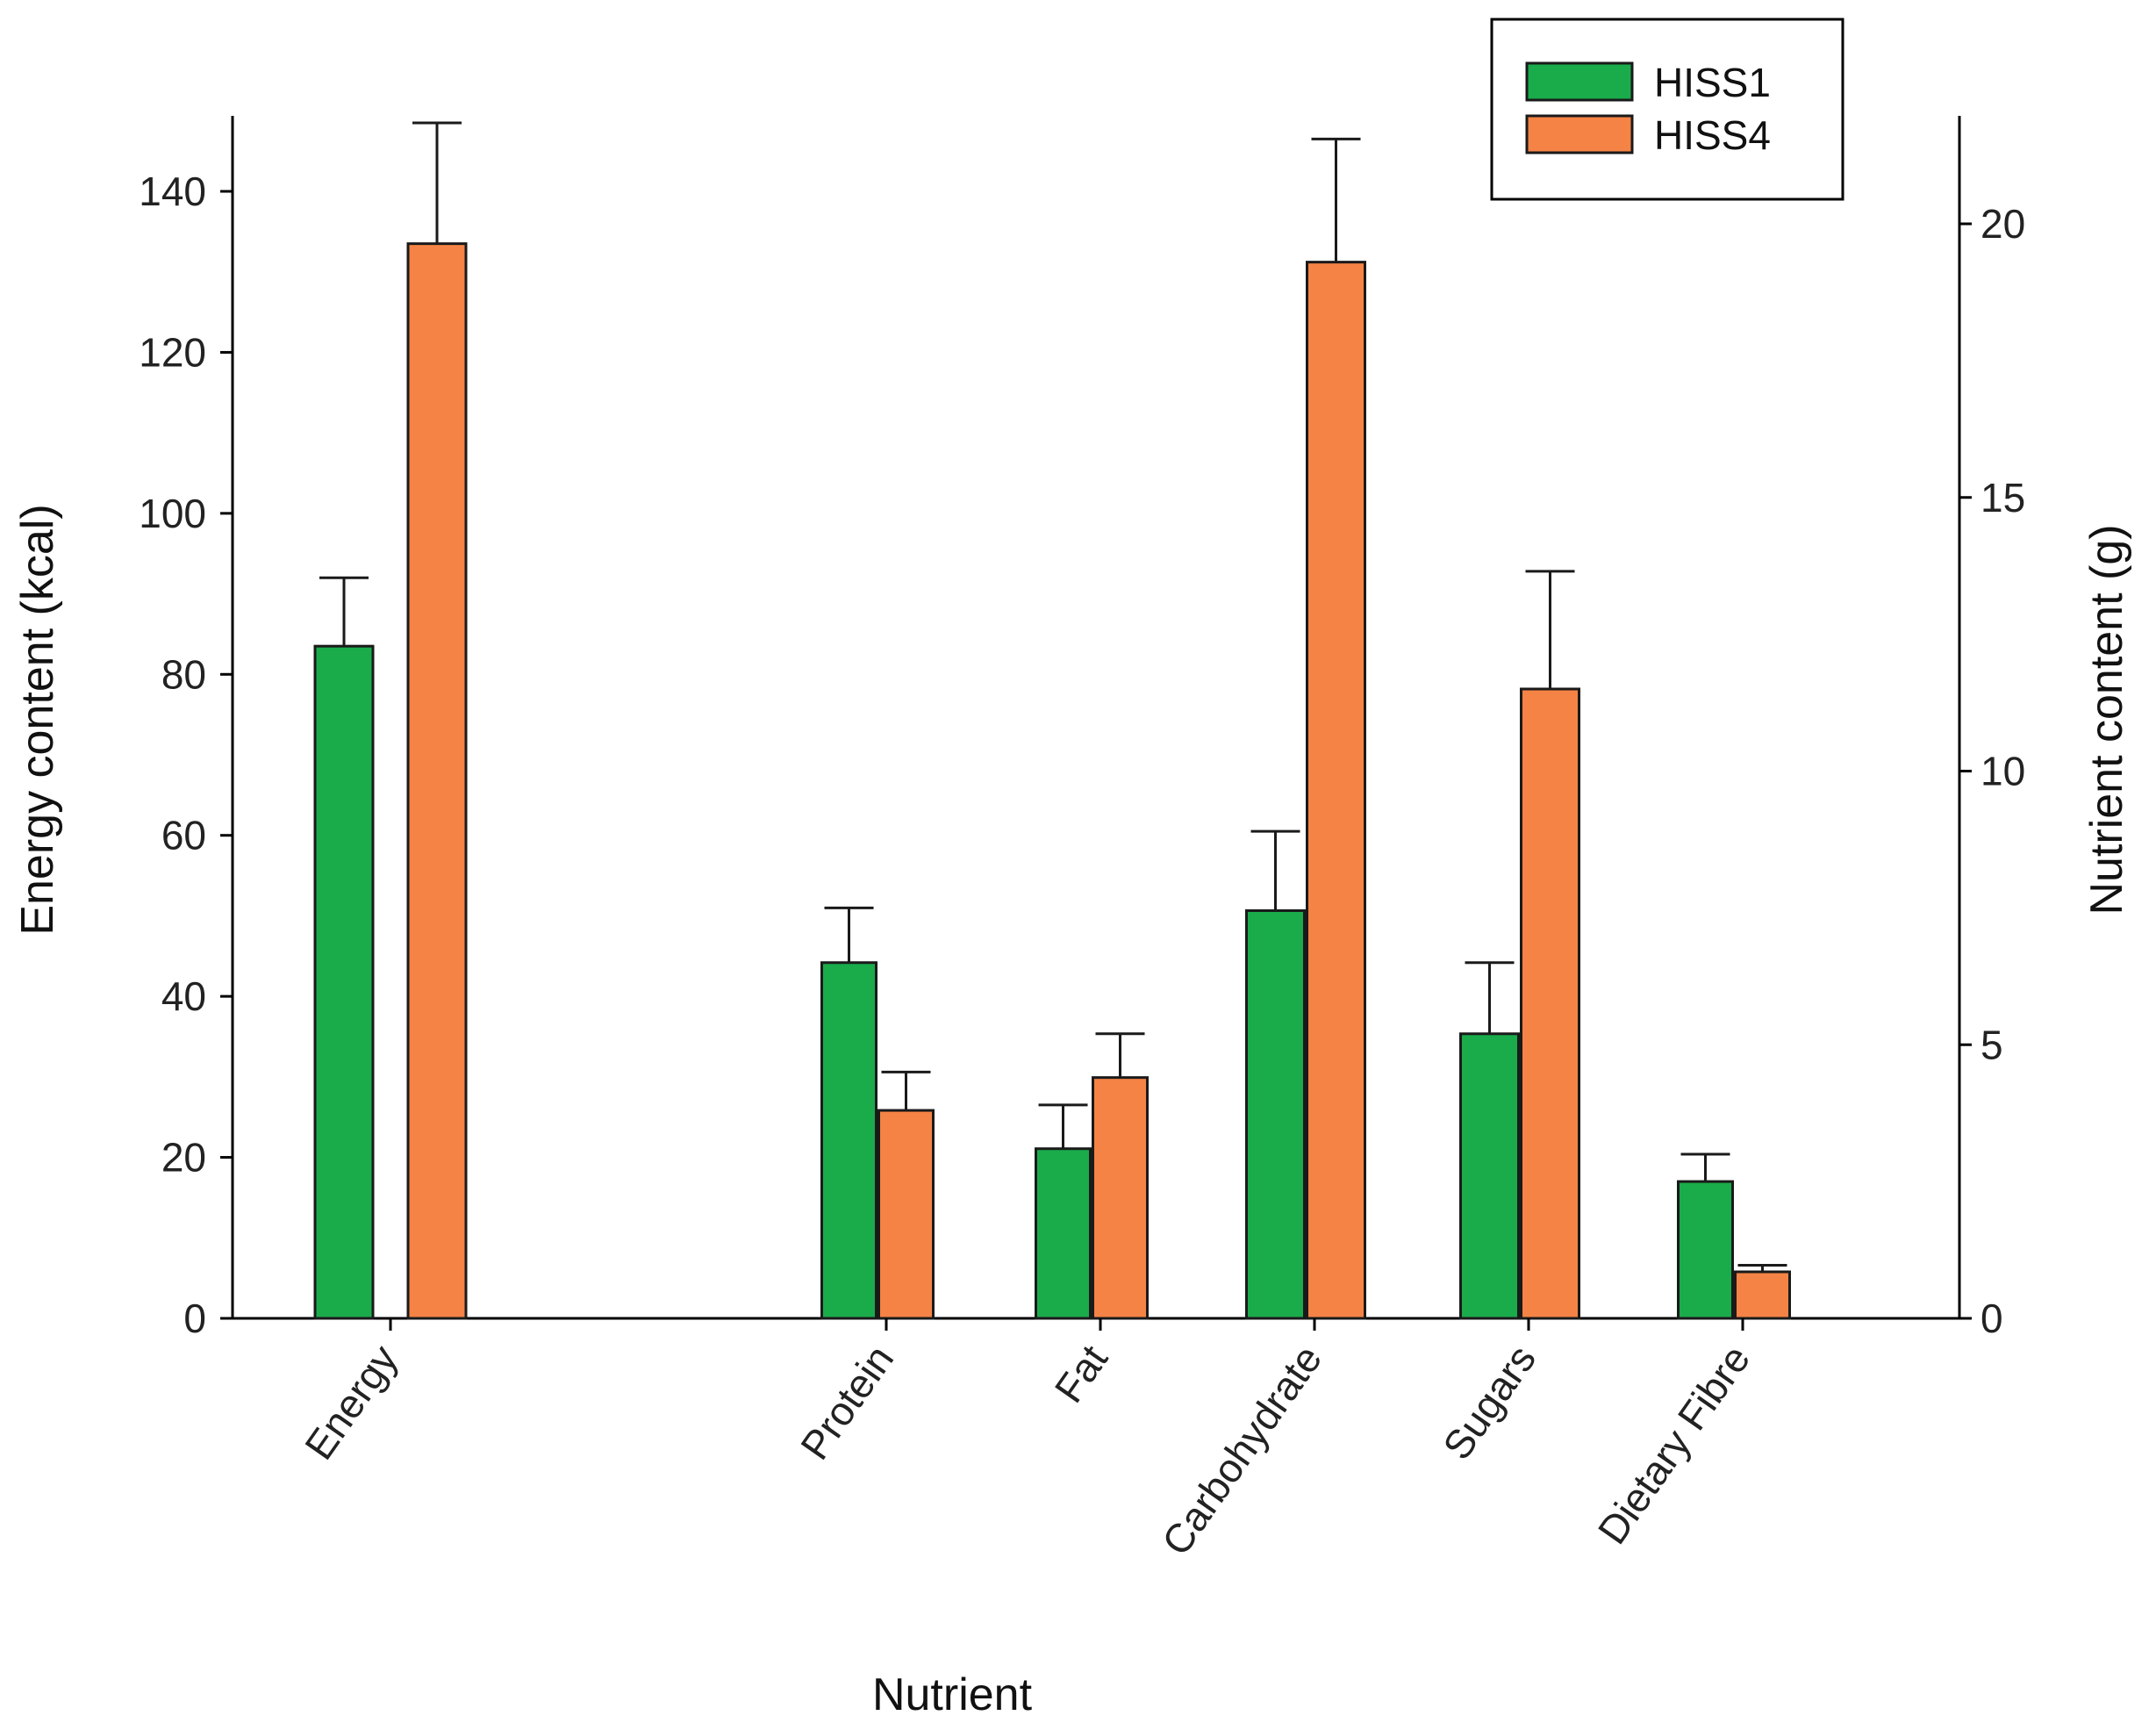  What do you see at coordinates (183, 674) in the screenshot?
I see `left-y-tick-label: 80` at bounding box center [183, 674].